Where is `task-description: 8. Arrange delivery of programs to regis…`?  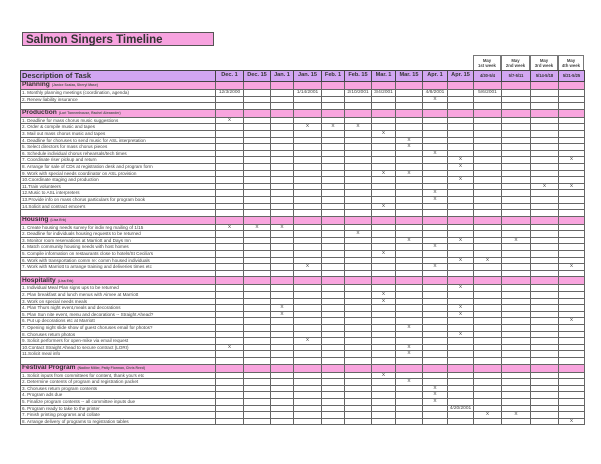
task-description: 8. Arrange delivery of programs to regis… is located at coordinates (118, 421).